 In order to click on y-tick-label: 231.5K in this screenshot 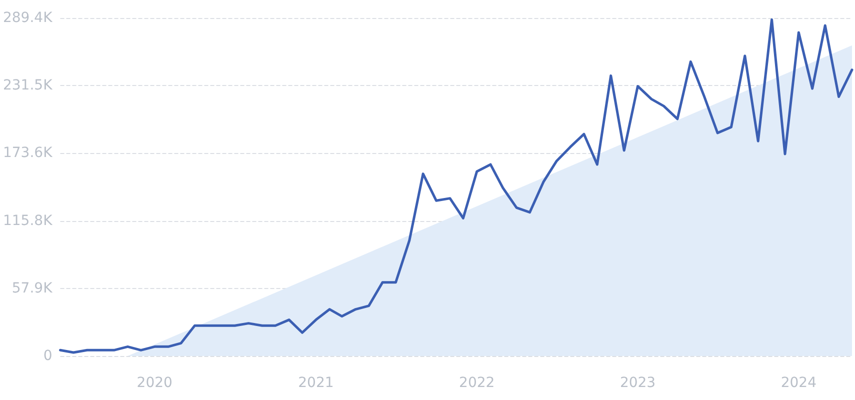, I will do `click(28, 86)`.